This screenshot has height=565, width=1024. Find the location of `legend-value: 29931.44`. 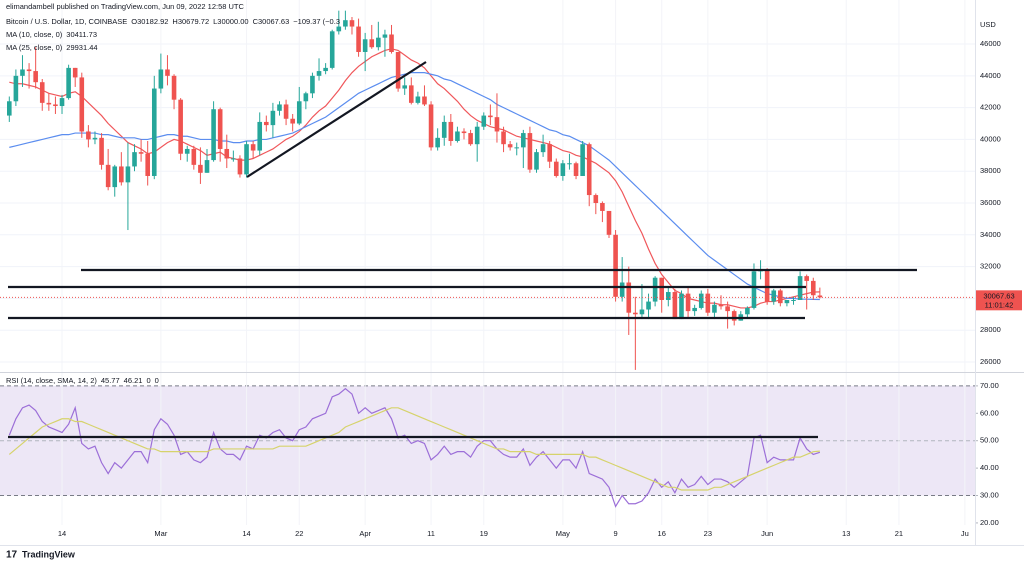

legend-value: 29931.44 is located at coordinates (81, 47).